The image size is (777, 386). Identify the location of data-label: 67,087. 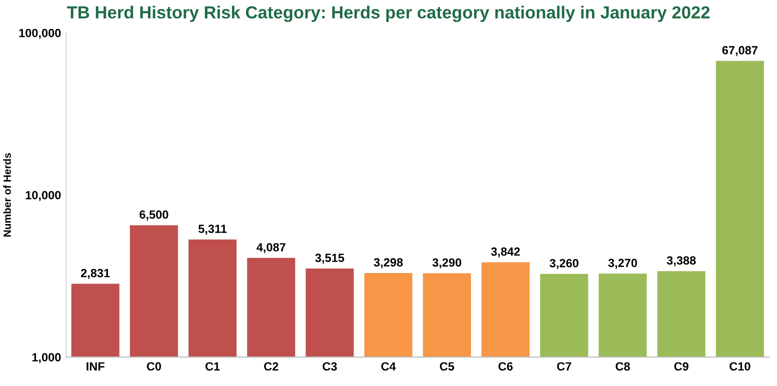
(740, 51).